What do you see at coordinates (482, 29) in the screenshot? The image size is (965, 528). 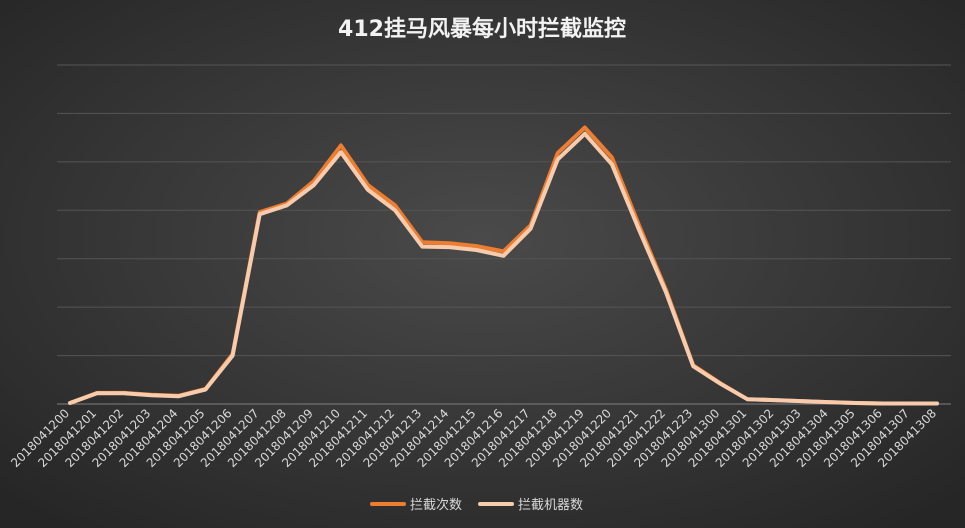 I see `chart-title: 412挂马风暴每小时拦截监控` at bounding box center [482, 29].